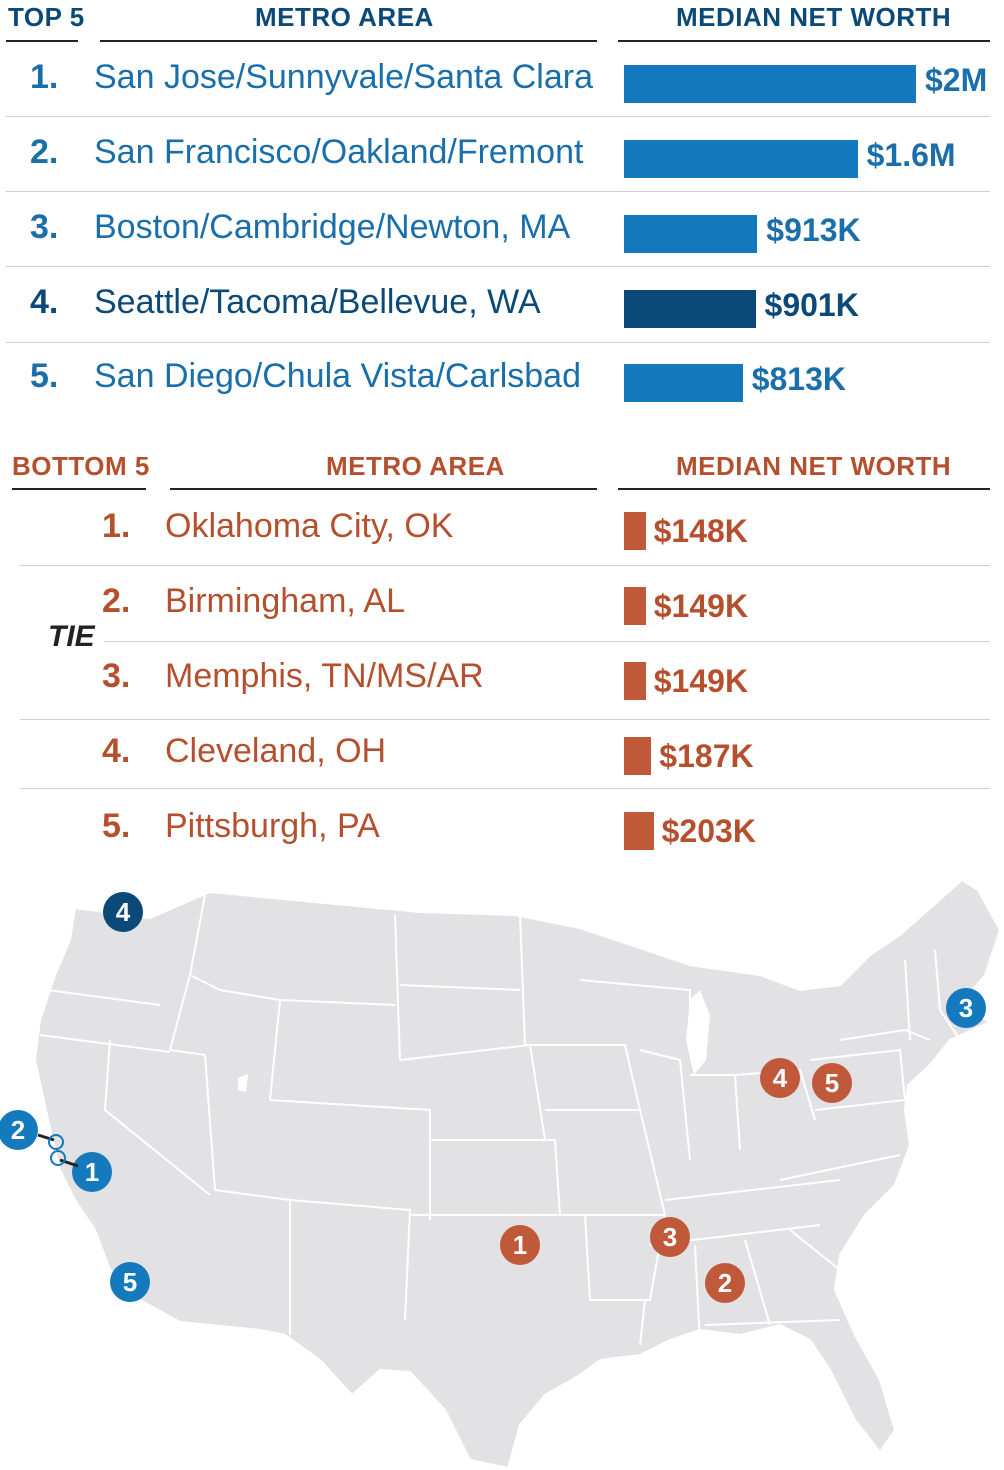 The height and width of the screenshot is (1470, 1004). Describe the element at coordinates (415, 466) in the screenshot. I see `bottom-metro-header: METRO AREA` at that location.